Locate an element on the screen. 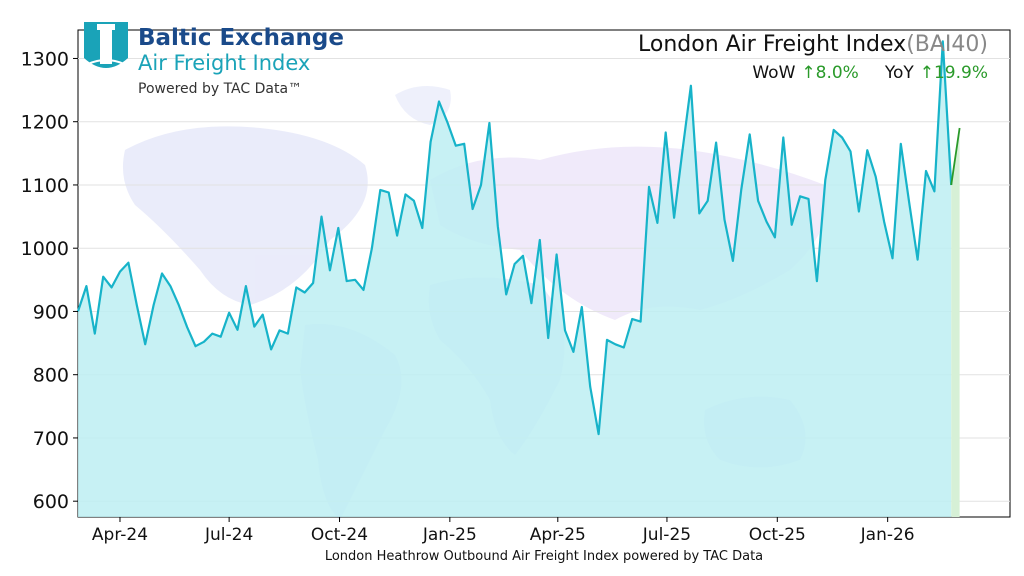 This screenshot has width=1024, height=576. y-tick-label: 1300 is located at coordinates (45, 59).